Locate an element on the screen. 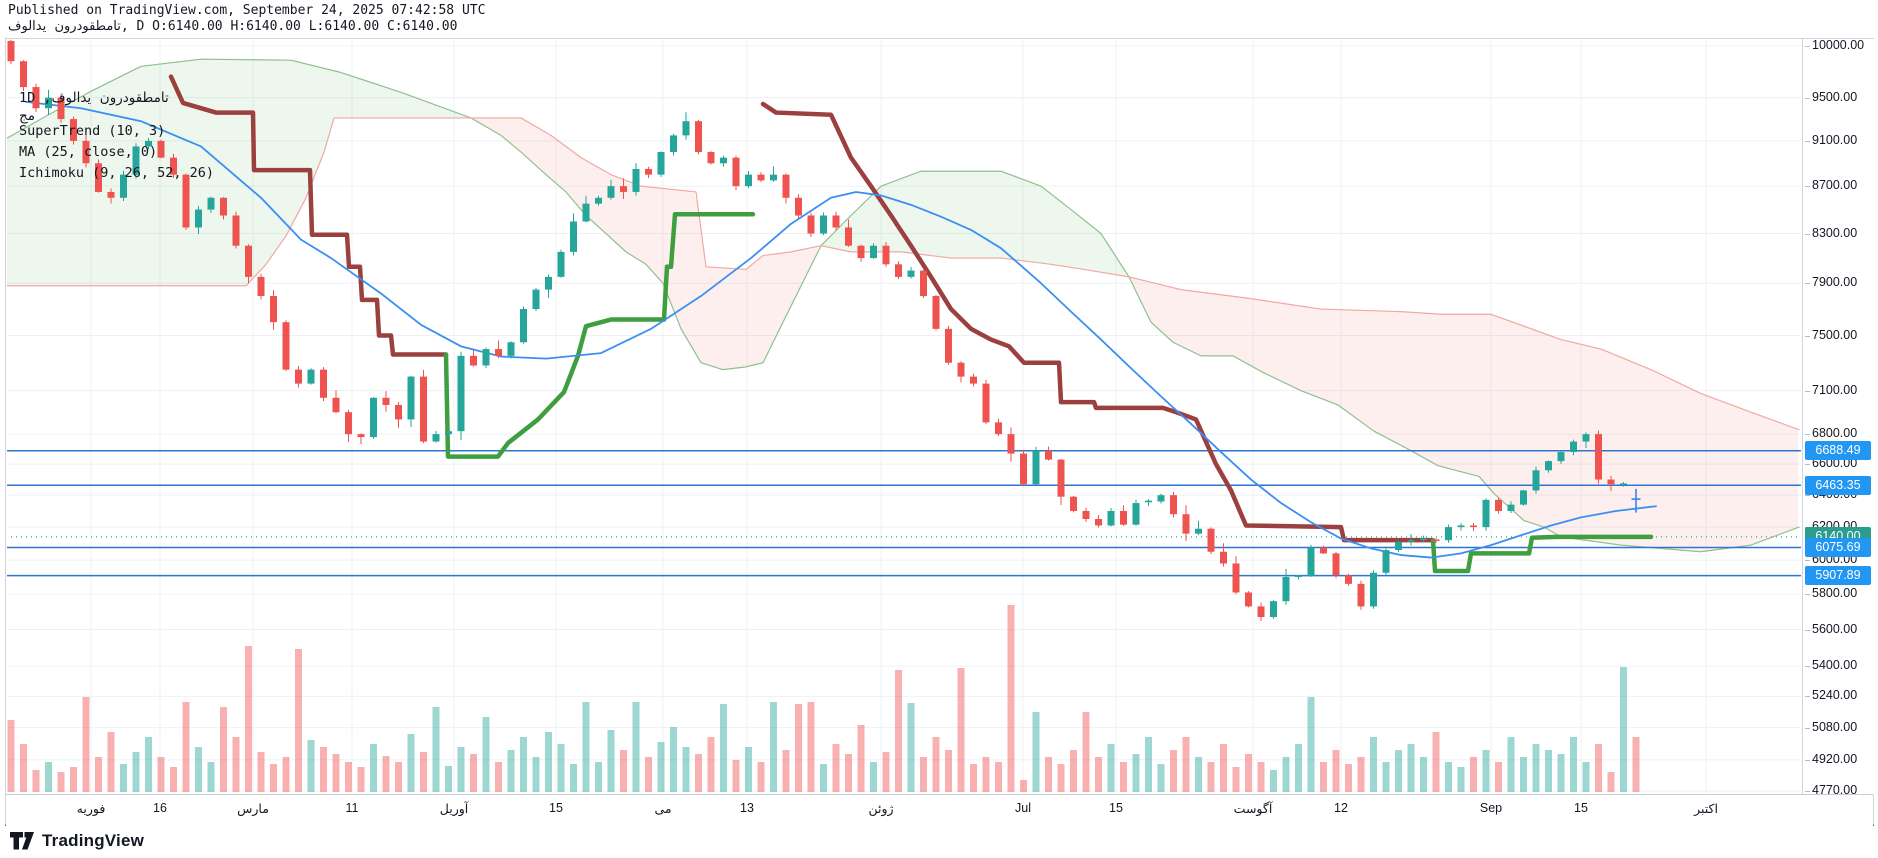 This screenshot has height=858, width=1878. price-tick-9500.00: 9500.00 is located at coordinates (1831, 96).